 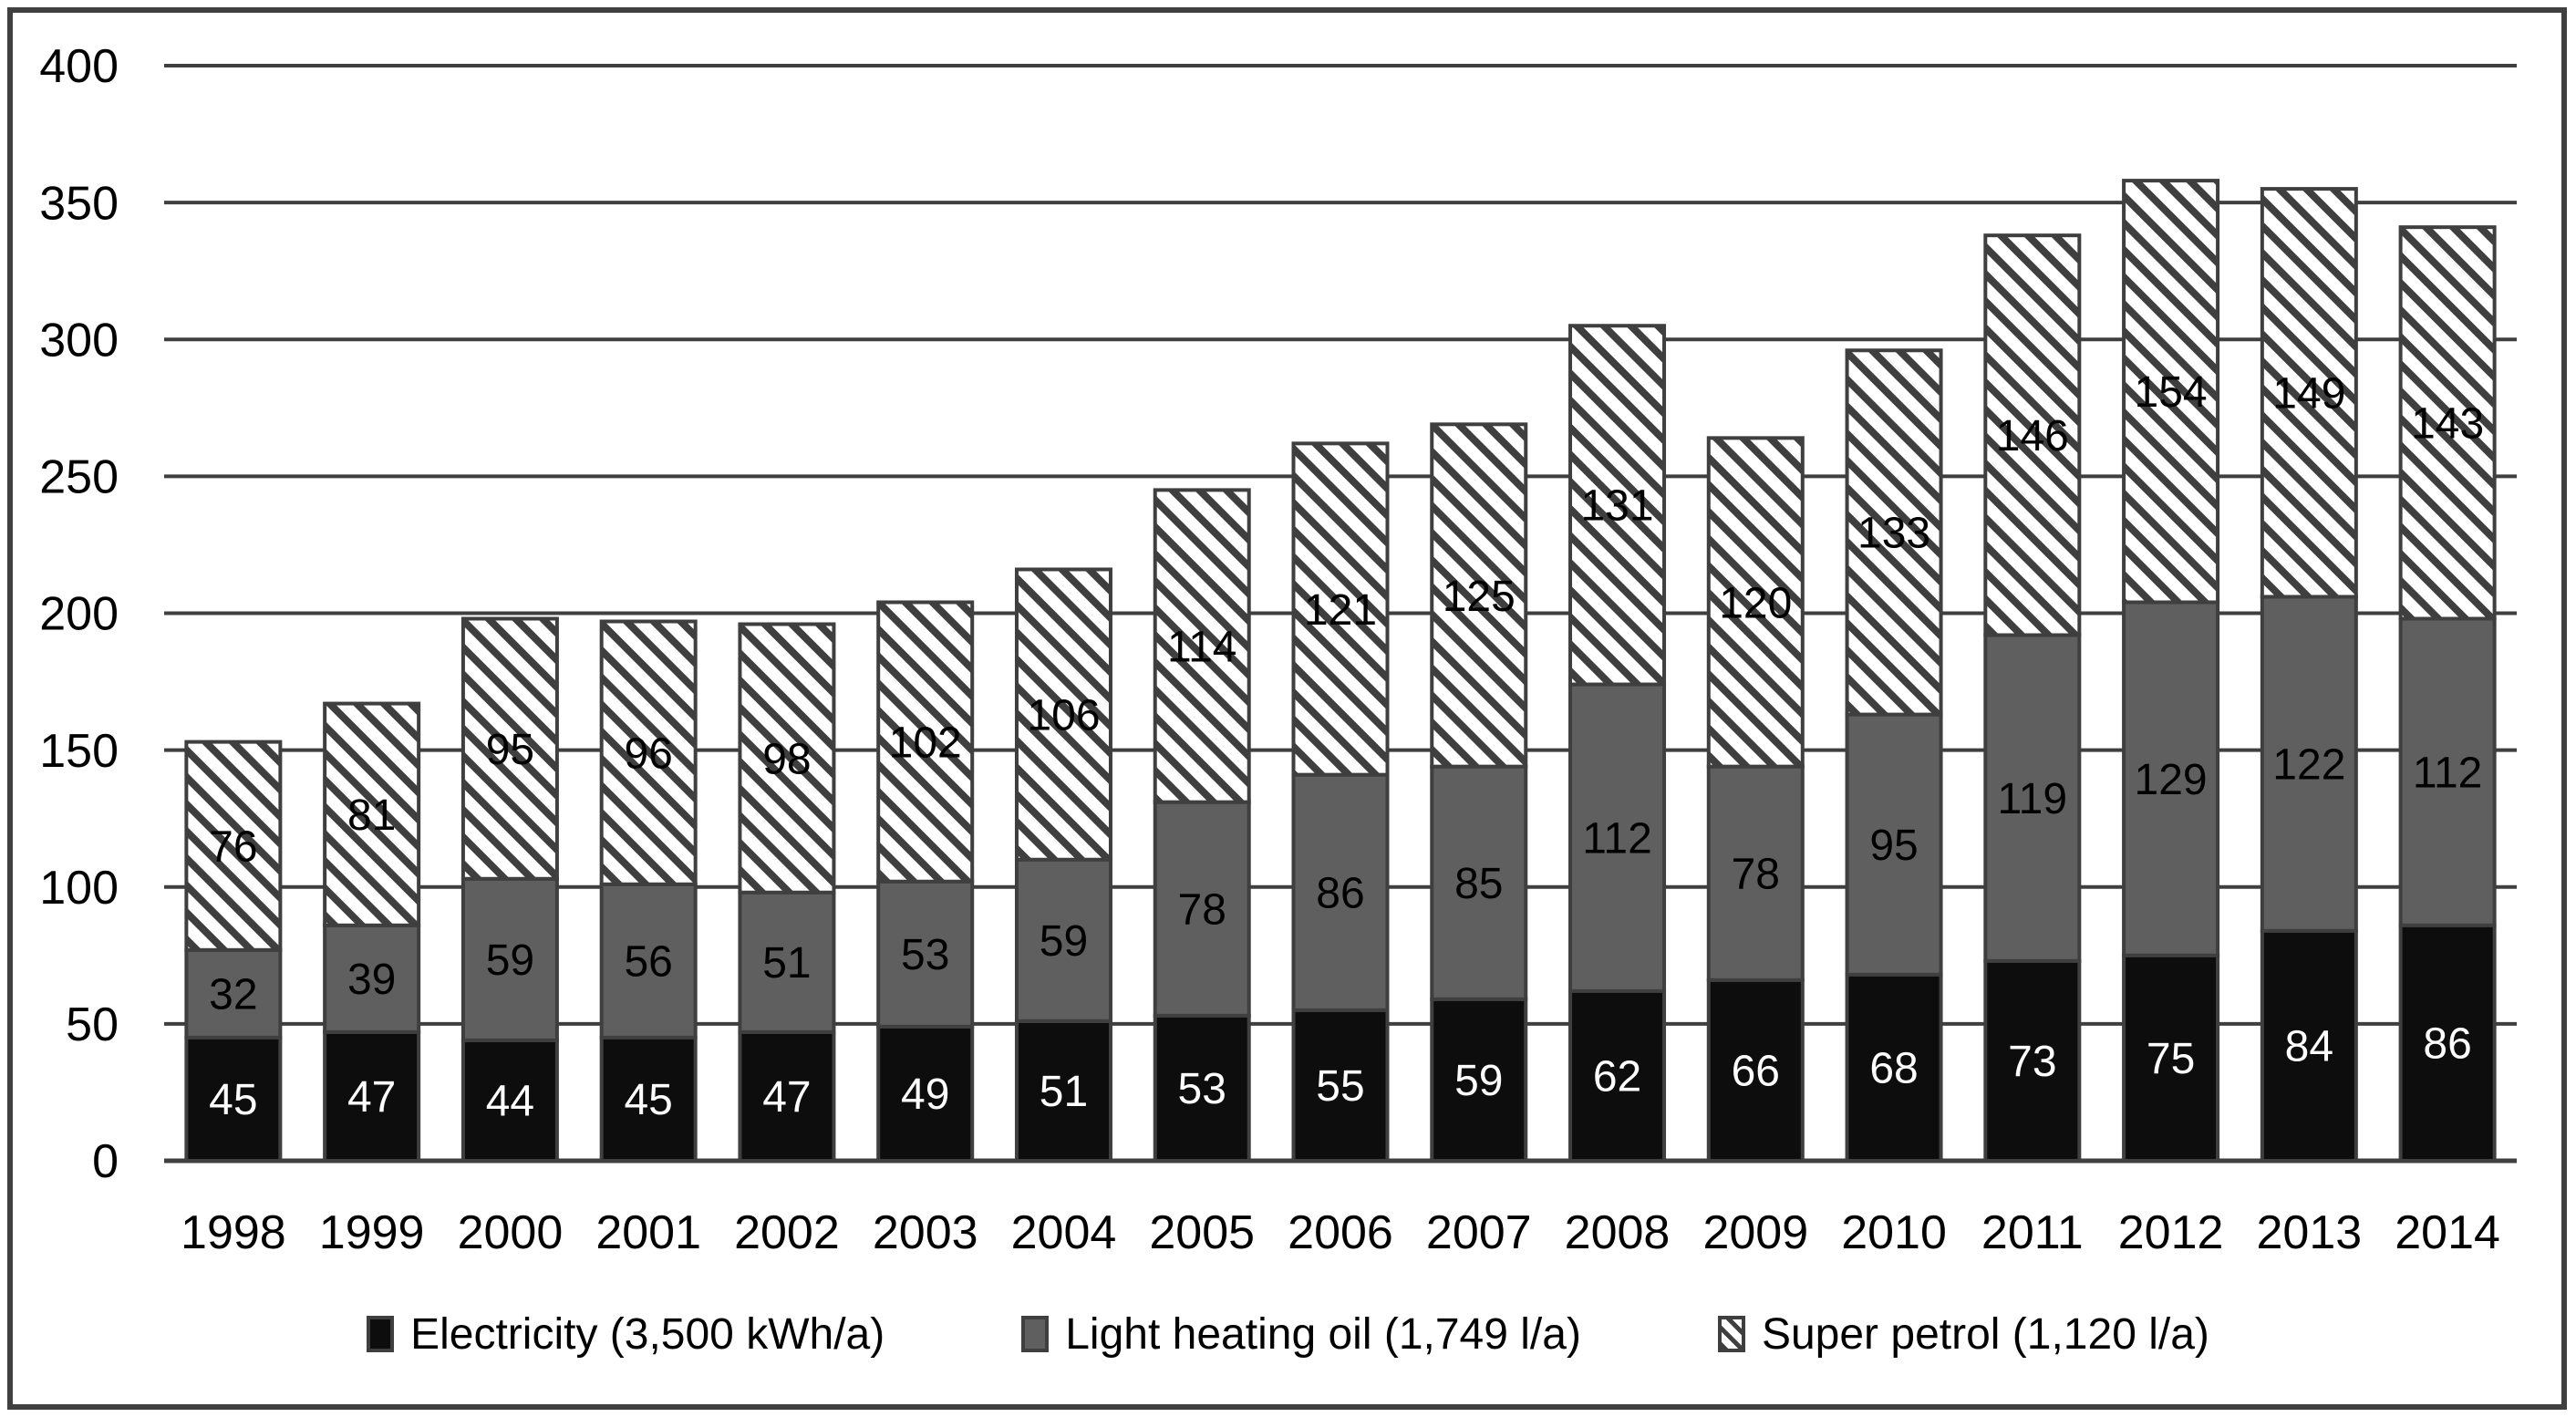 I want to click on legend-item-electricity: Electricity (3,500 kWh/a), so click(x=626, y=1334).